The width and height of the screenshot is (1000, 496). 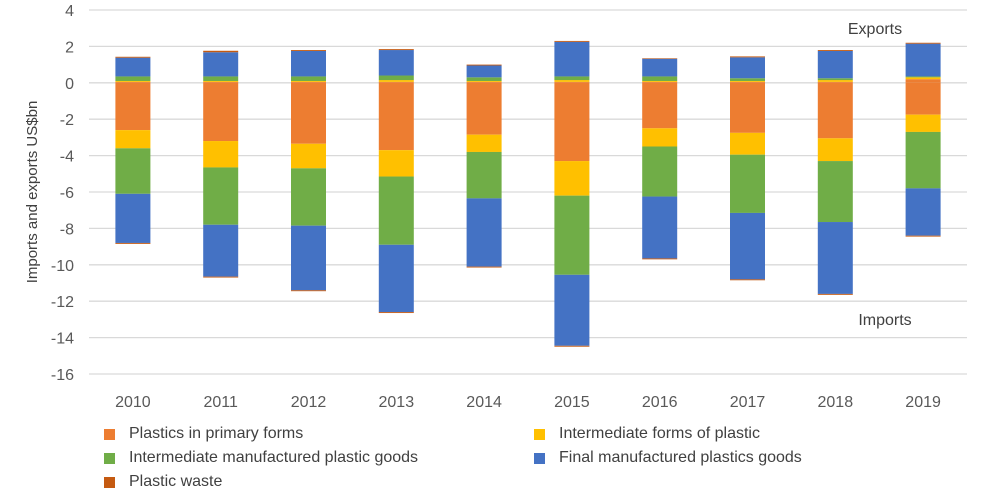 What do you see at coordinates (62, 375) in the screenshot?
I see `y-tick-label: -16` at bounding box center [62, 375].